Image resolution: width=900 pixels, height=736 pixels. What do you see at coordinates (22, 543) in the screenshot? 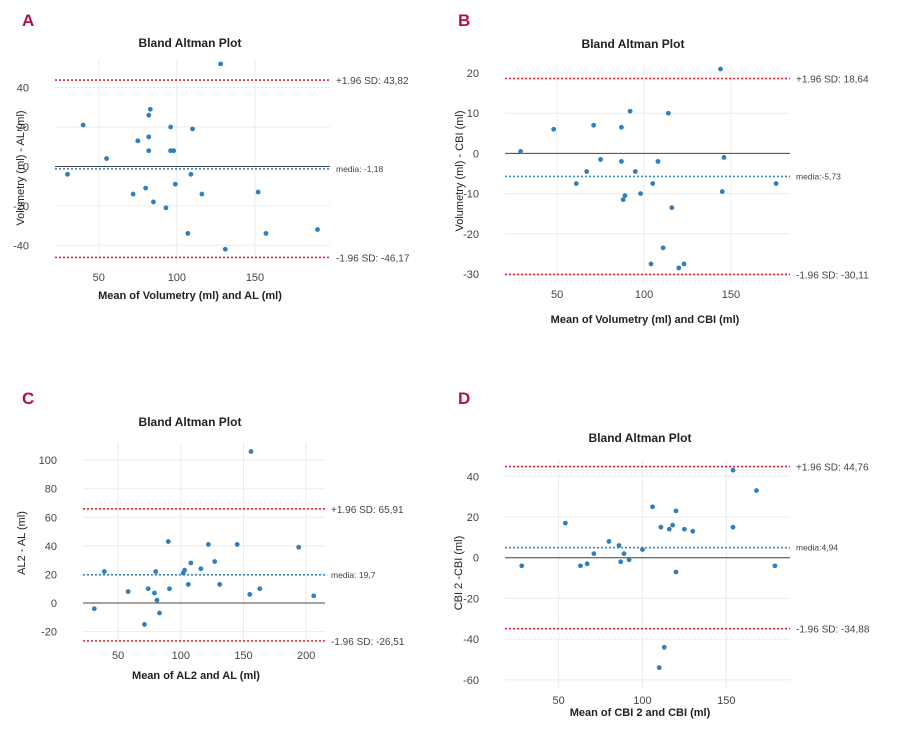
I see `y-axis-label: AL2 - AL (ml)` at bounding box center [22, 543].